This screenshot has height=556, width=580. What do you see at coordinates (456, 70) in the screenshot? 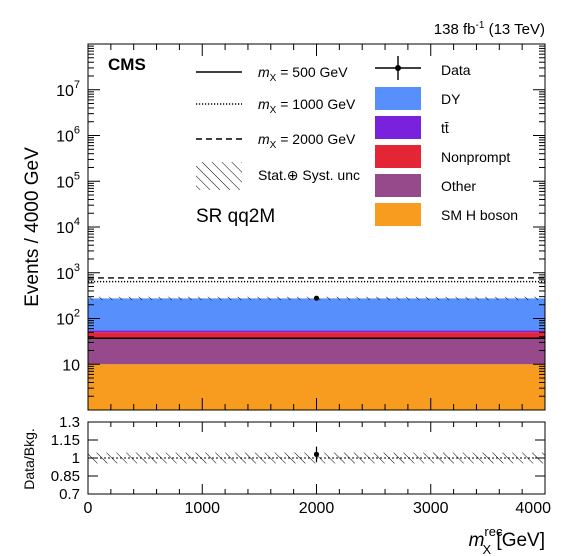
I see `legend-label-data: Data` at bounding box center [456, 70].